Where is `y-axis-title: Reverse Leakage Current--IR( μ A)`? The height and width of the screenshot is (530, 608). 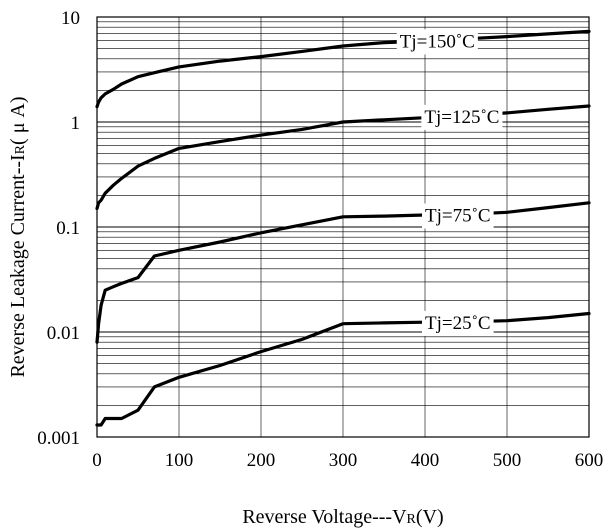
y-axis-title: Reverse Leakage Current--IR( μ A) is located at coordinates (18, 236).